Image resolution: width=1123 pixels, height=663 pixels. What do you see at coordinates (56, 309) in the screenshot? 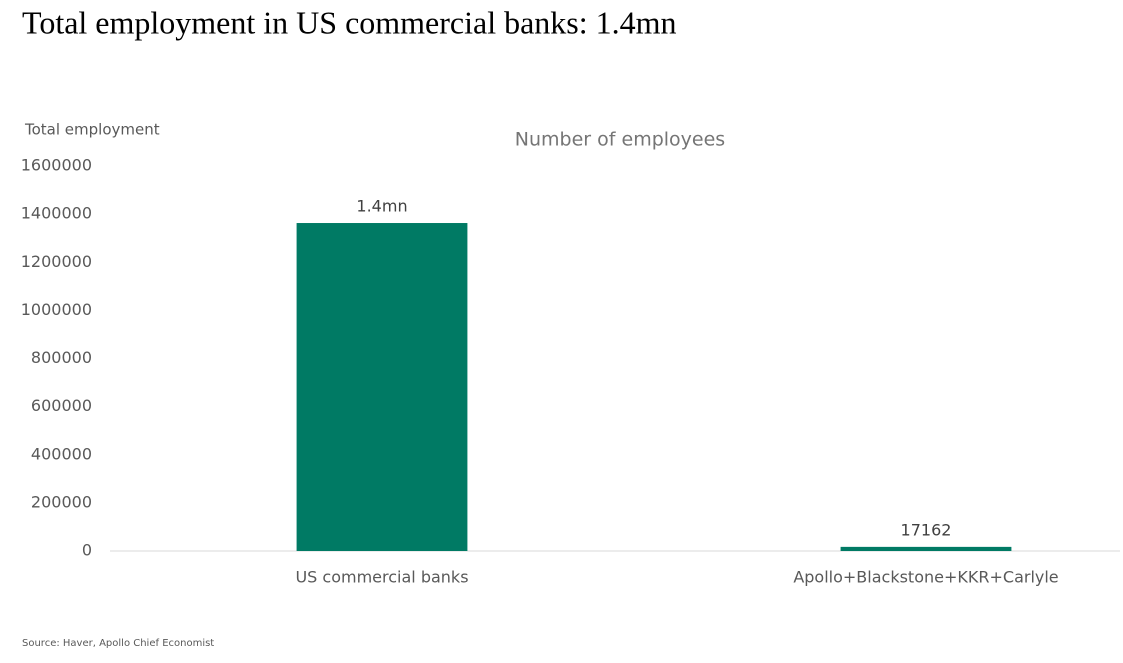
I see `y-tick-label: 1000000` at bounding box center [56, 309].